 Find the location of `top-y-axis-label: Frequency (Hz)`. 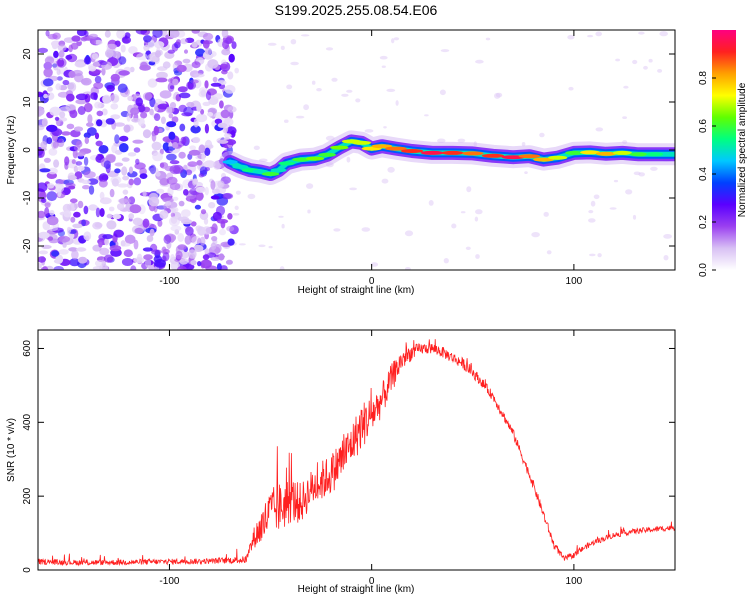

top-y-axis-label: Frequency (Hz) is located at coordinates (11, 150).